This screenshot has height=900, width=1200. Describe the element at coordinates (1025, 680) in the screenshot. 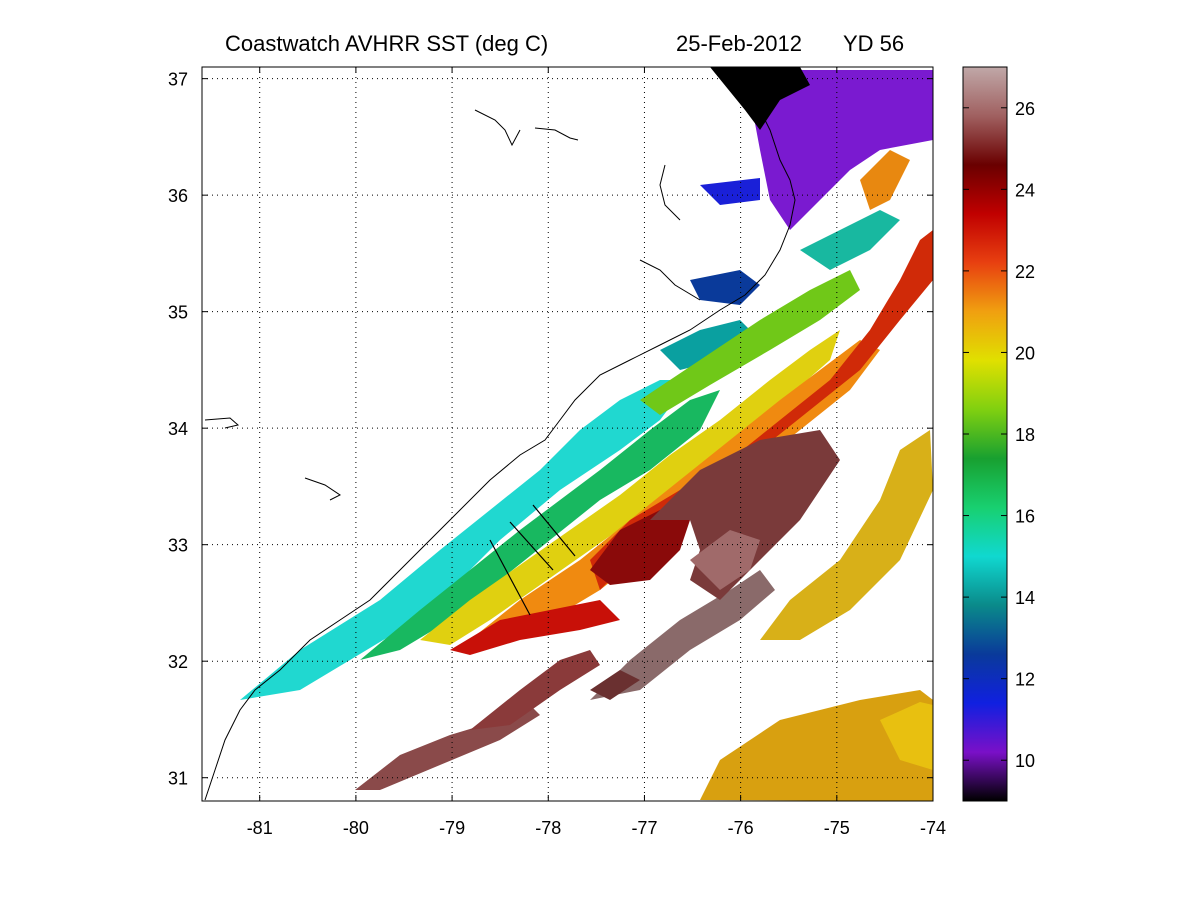

I see `colorbar-tick-label: 12` at that location.